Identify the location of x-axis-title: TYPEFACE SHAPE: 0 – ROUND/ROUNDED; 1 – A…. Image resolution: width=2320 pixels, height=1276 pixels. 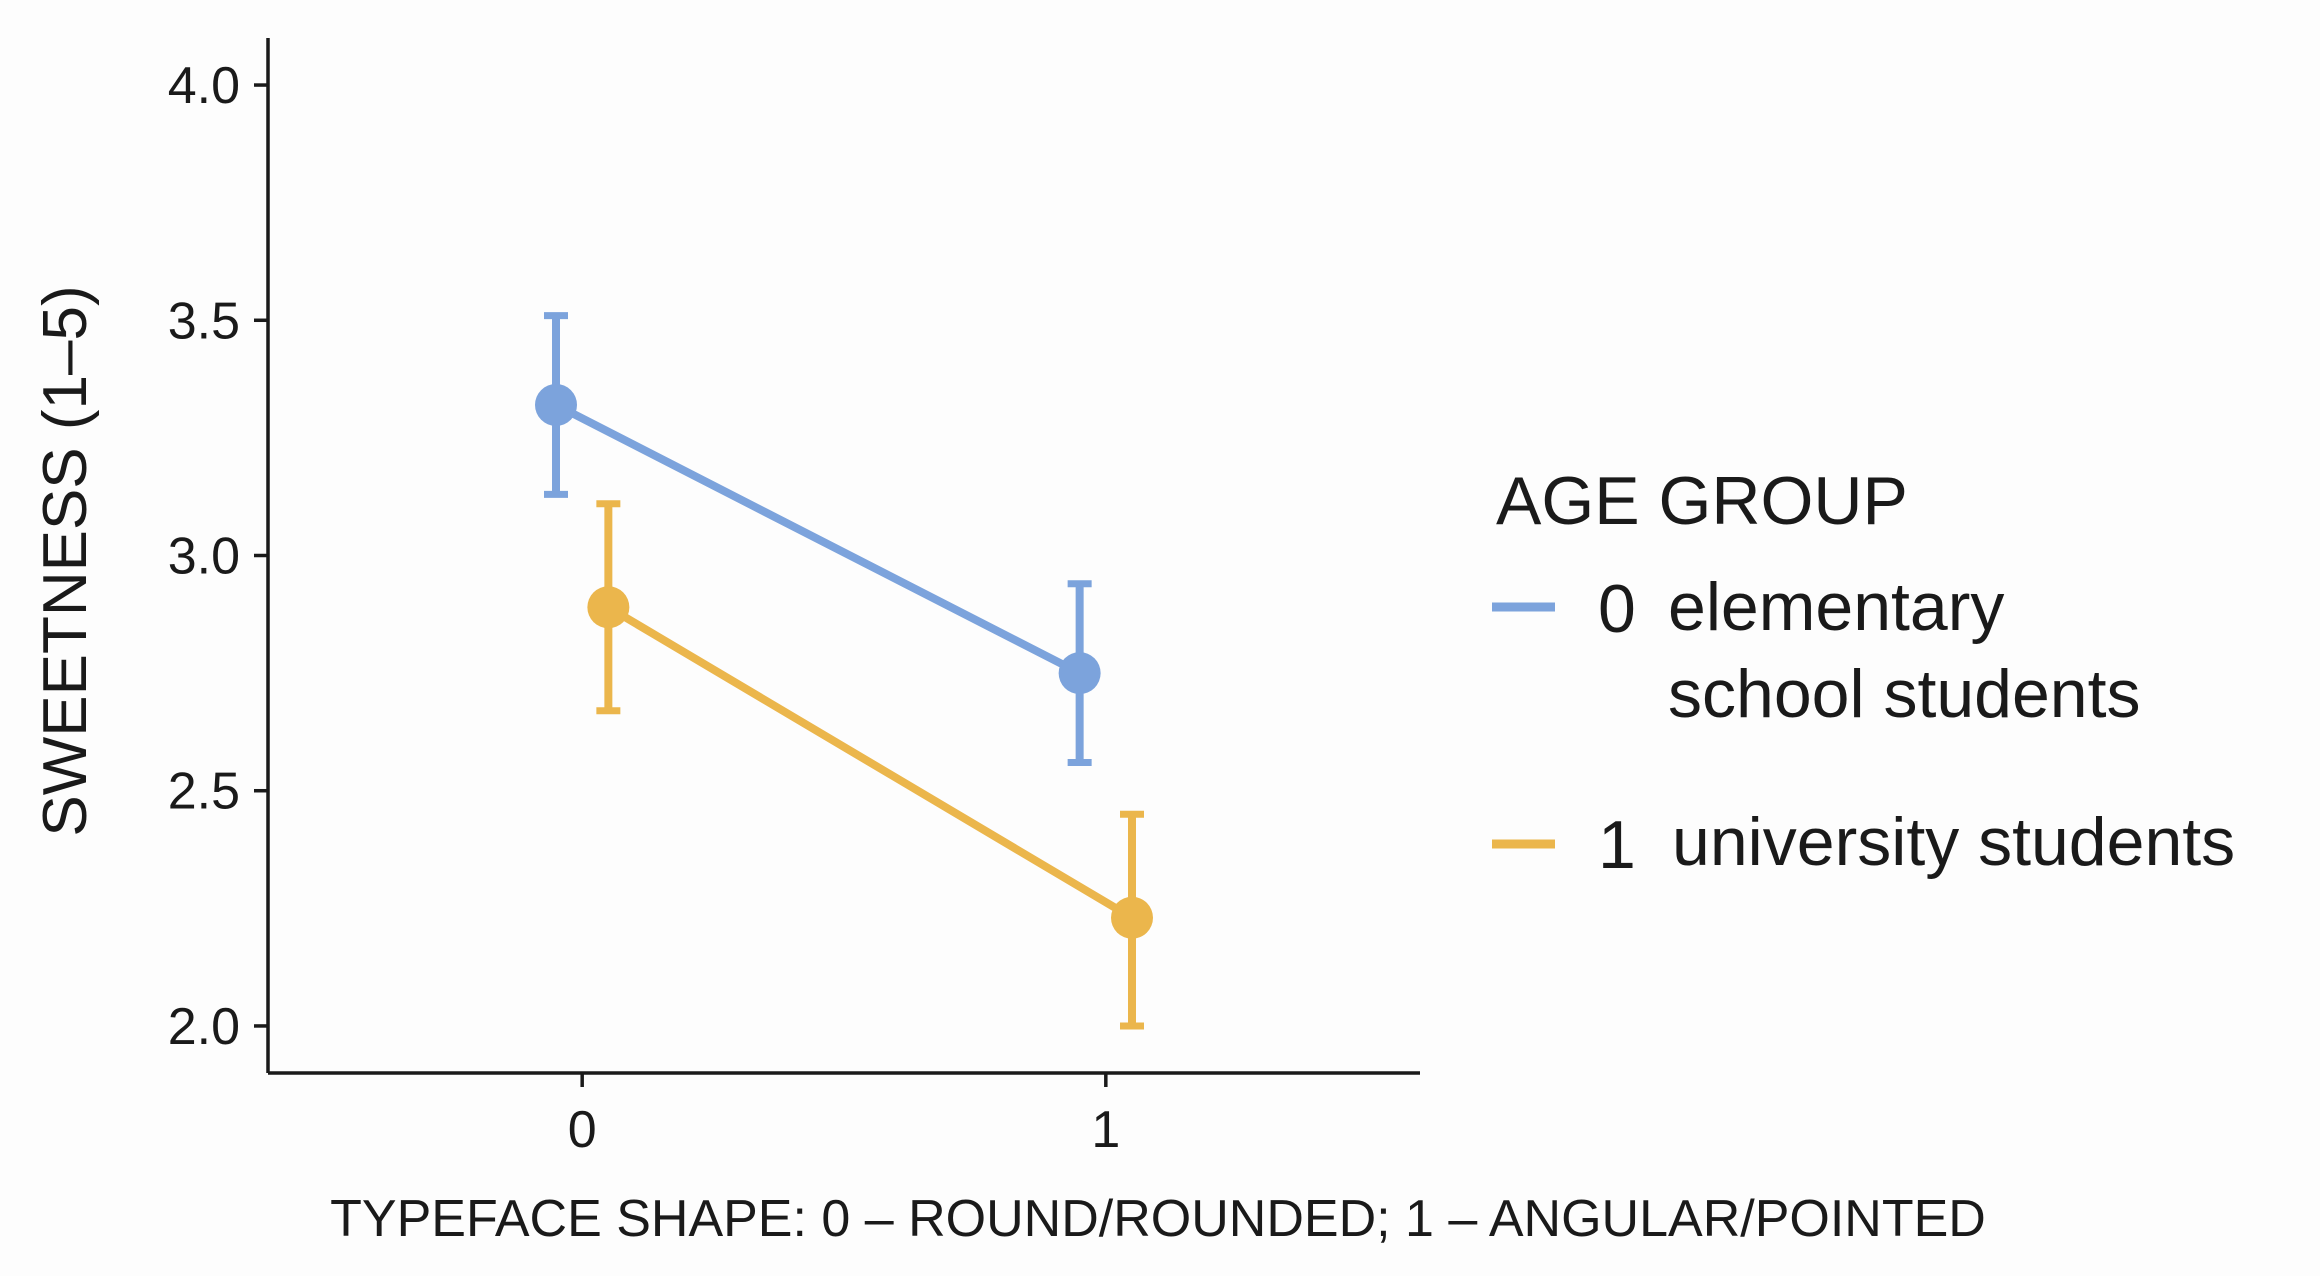
(1158, 1219).